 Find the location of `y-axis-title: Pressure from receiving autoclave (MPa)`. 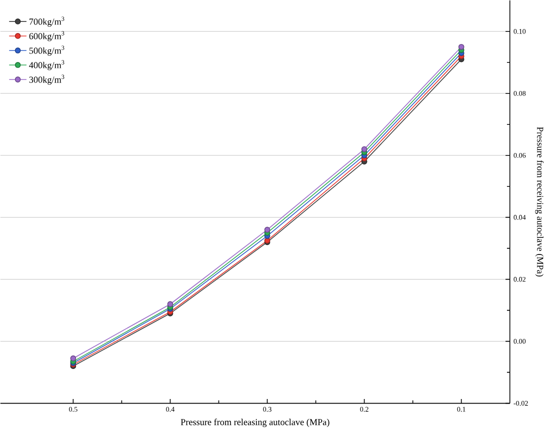

y-axis-title: Pressure from receiving autoclave (MPa) is located at coordinates (539, 201).